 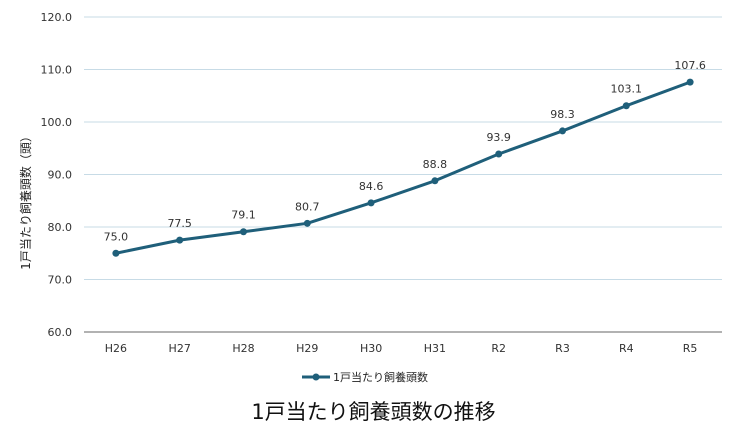 I want to click on data-label: 88.8, so click(x=435, y=164).